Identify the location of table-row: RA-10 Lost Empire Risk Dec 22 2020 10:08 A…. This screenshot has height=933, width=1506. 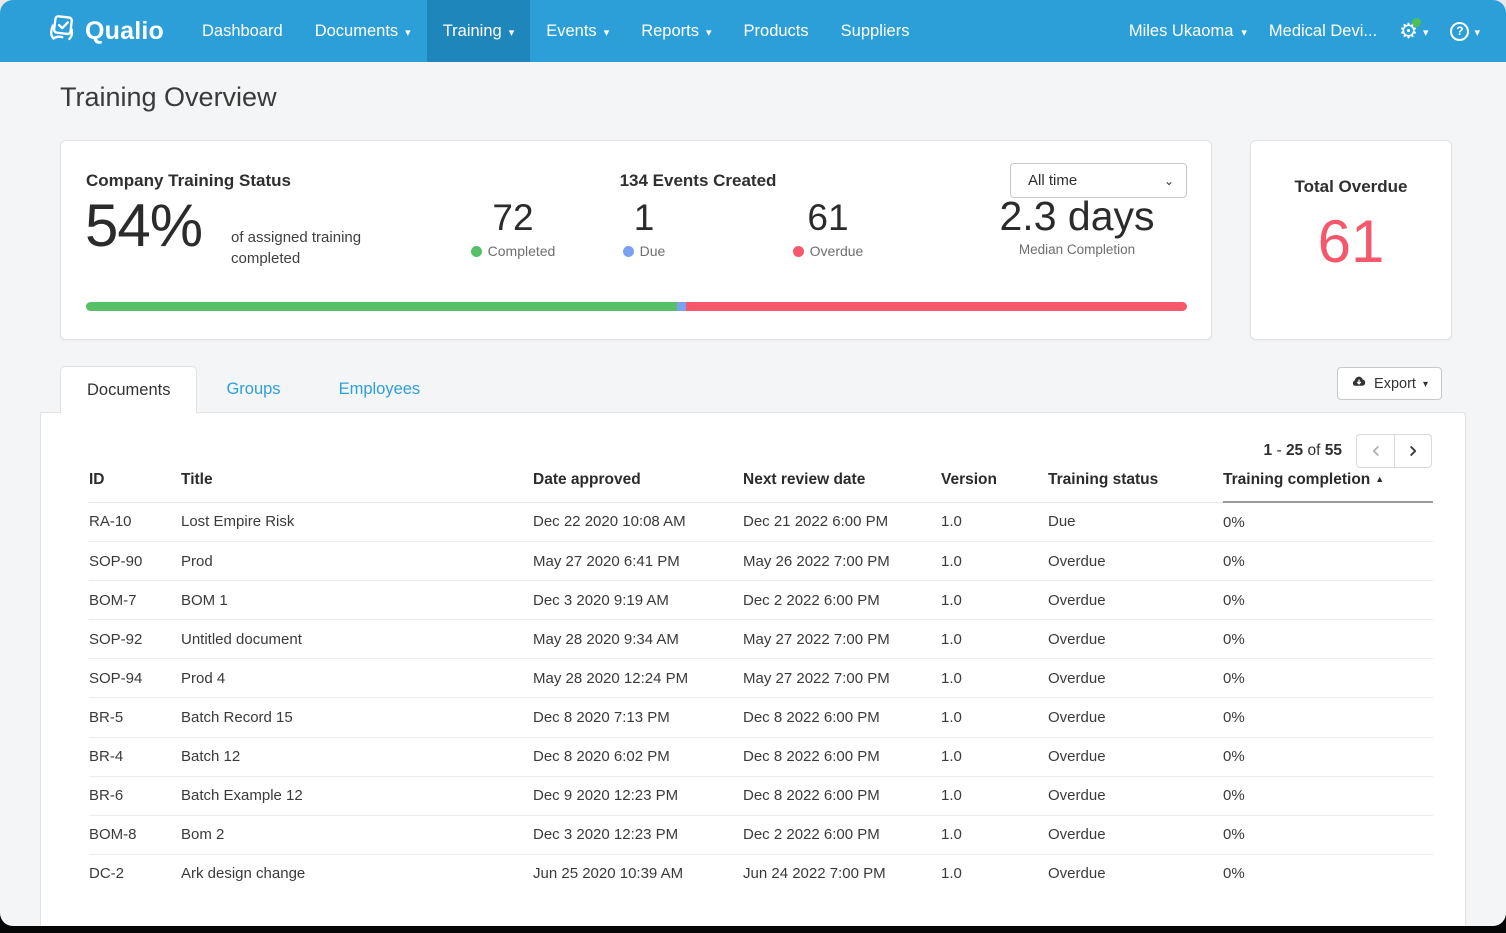
(761, 522).